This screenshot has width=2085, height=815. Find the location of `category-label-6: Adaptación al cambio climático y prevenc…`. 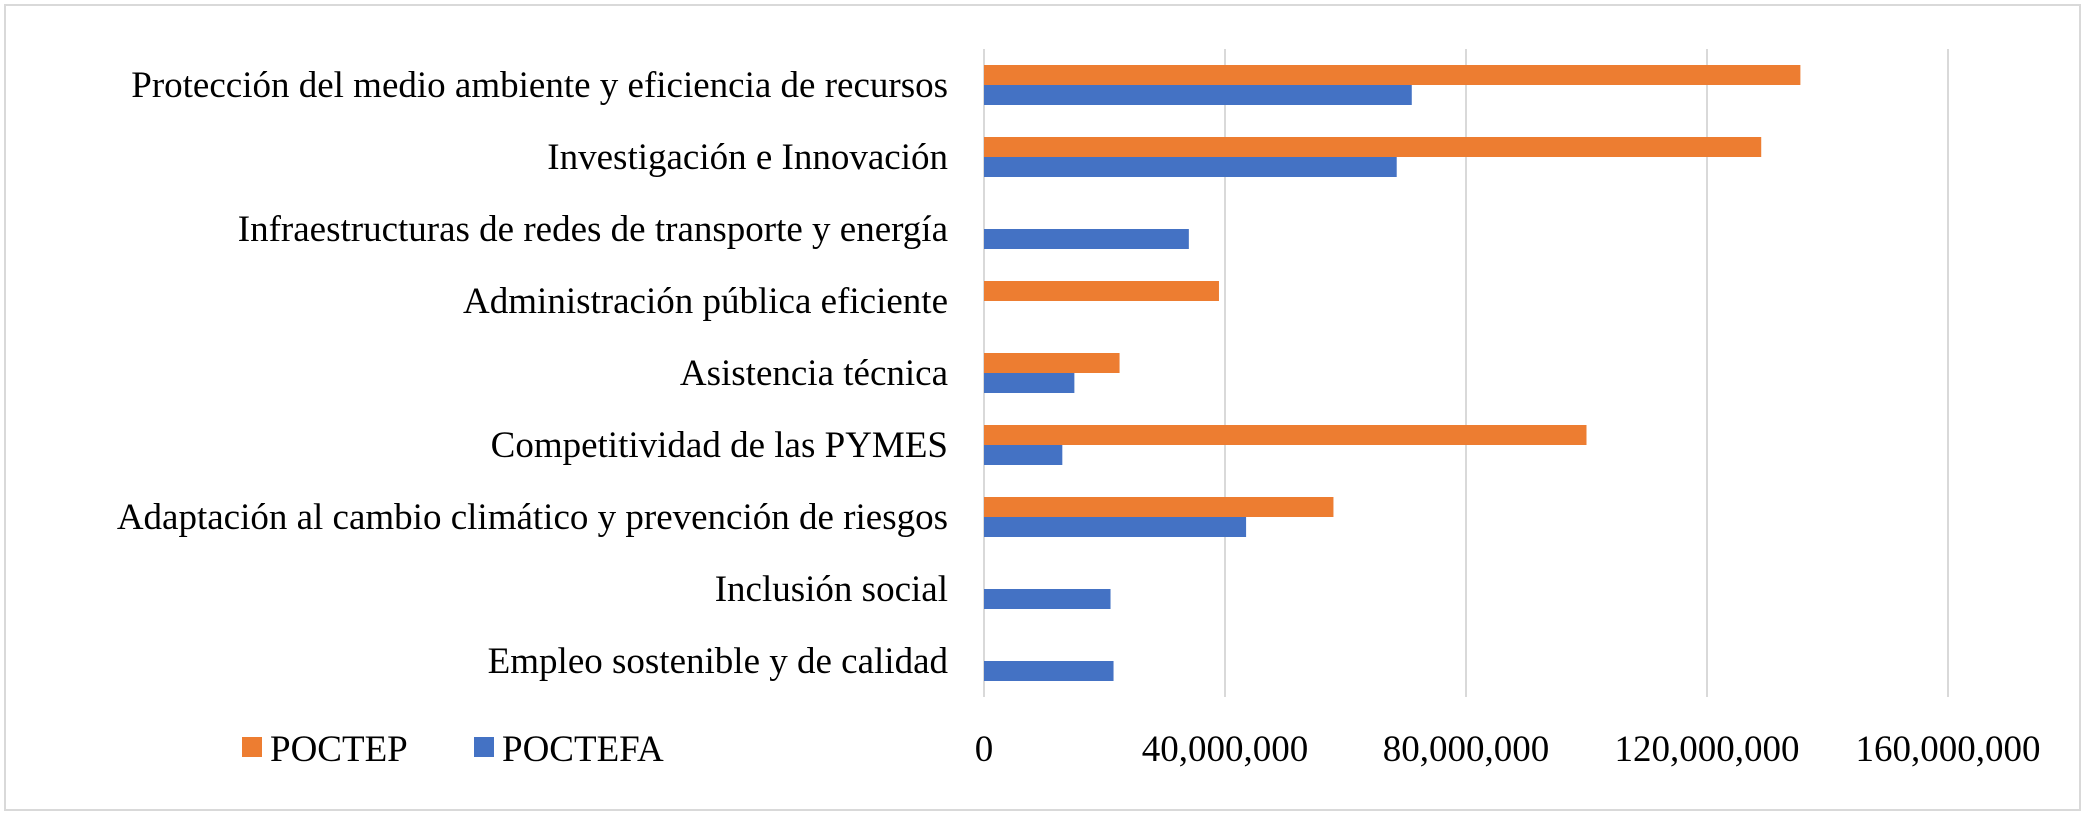

category-label-6: Adaptación al cambio climático y prevenc… is located at coordinates (532, 517).